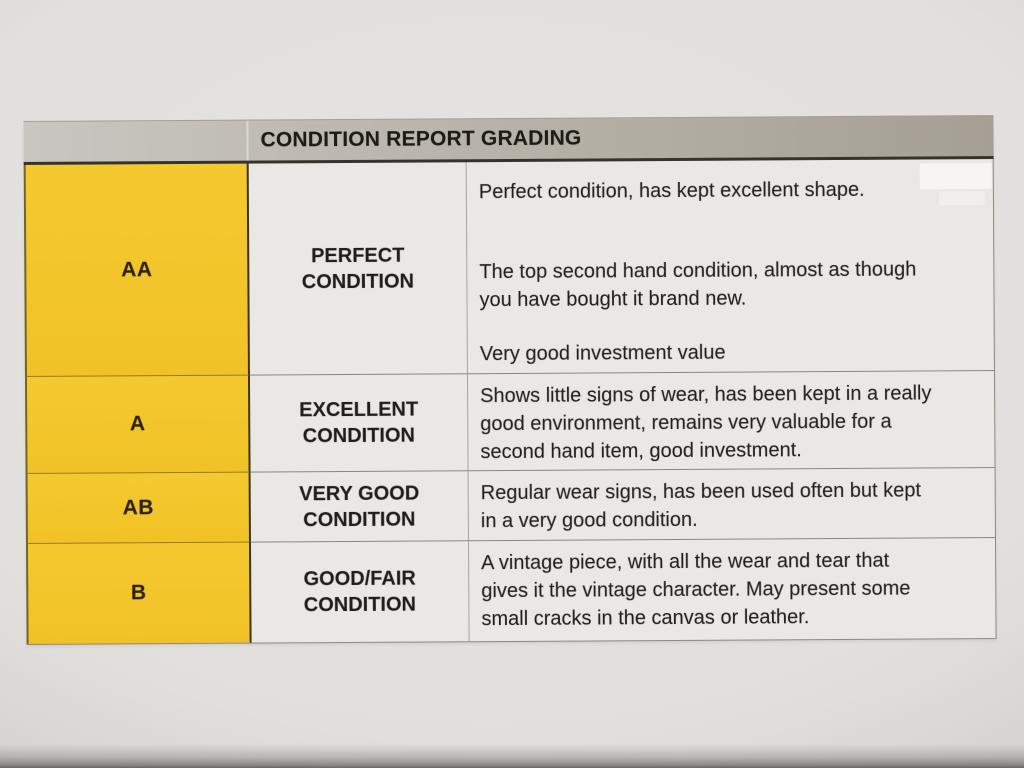 This screenshot has width=1024, height=768. I want to click on condition-label-cell-a: EXCELLENT CONDITION, so click(359, 422).